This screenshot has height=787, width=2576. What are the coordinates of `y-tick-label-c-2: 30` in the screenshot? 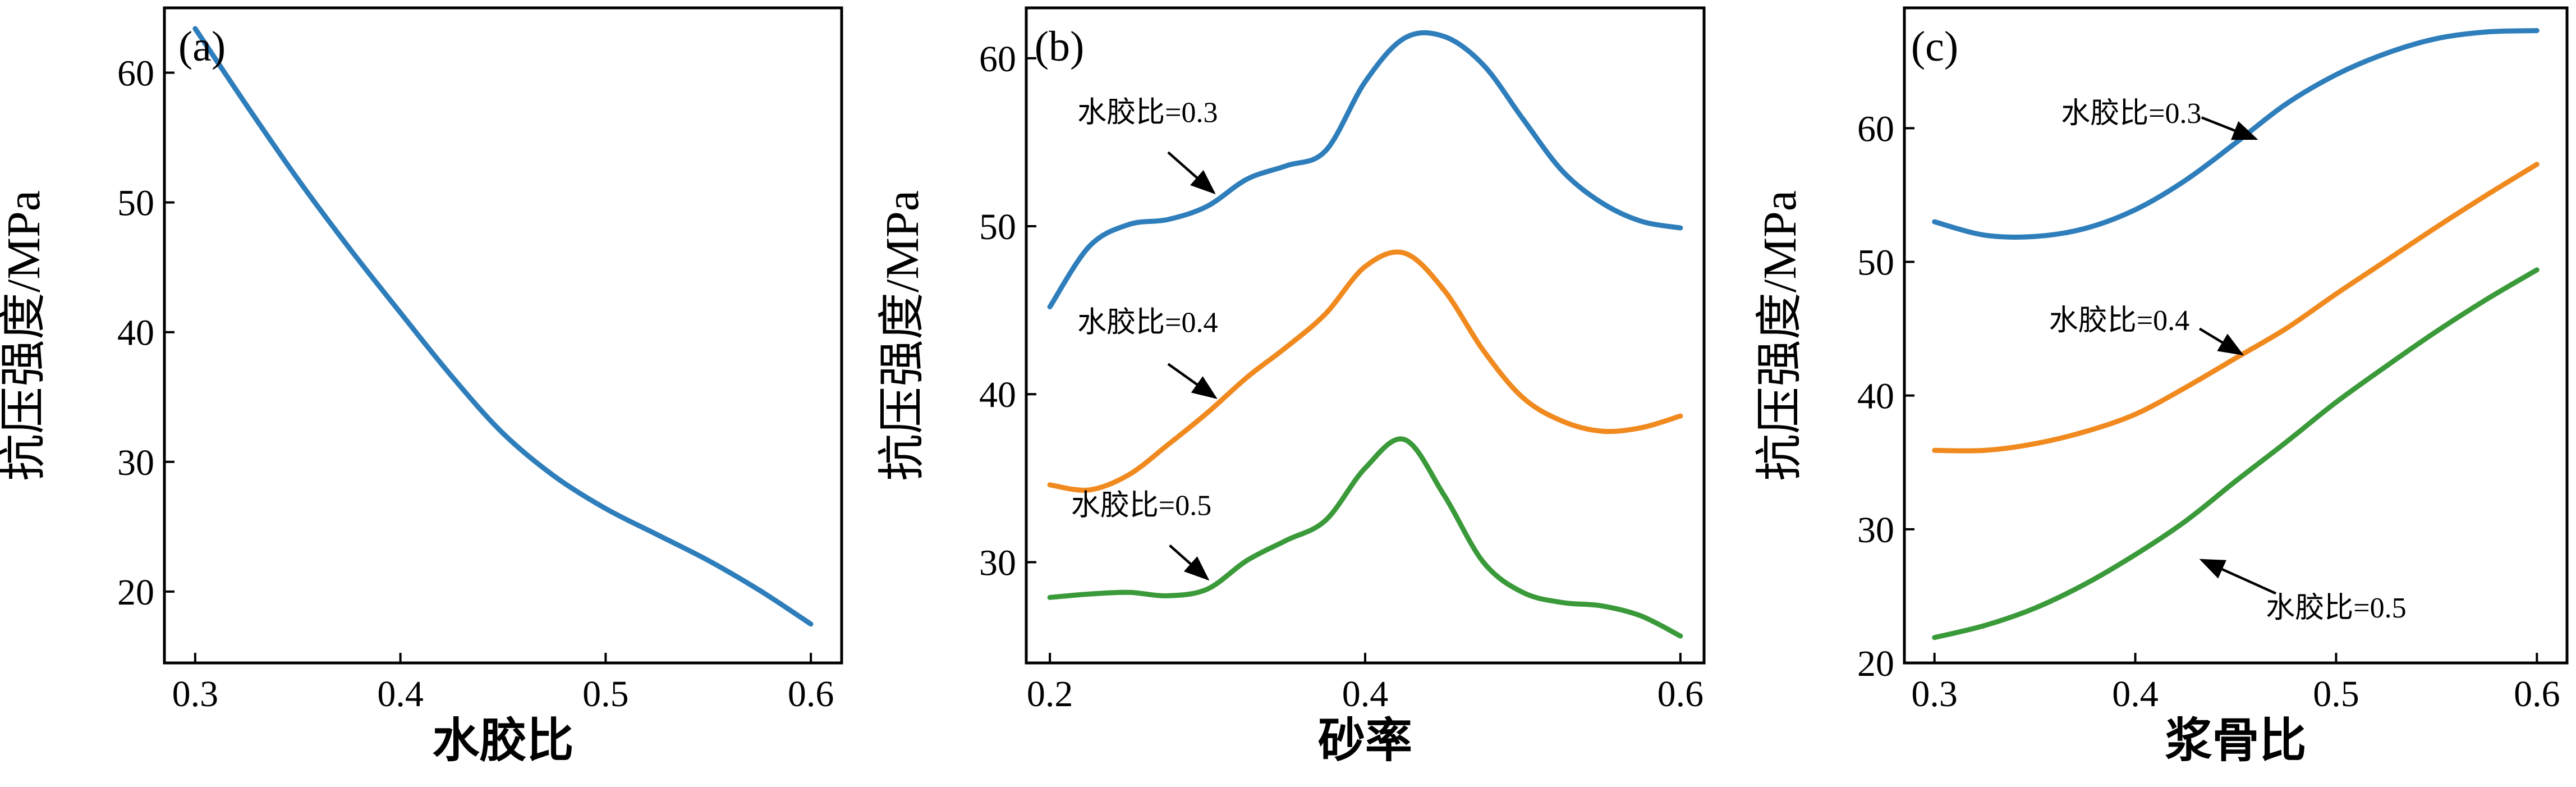 It's located at (1875, 530).